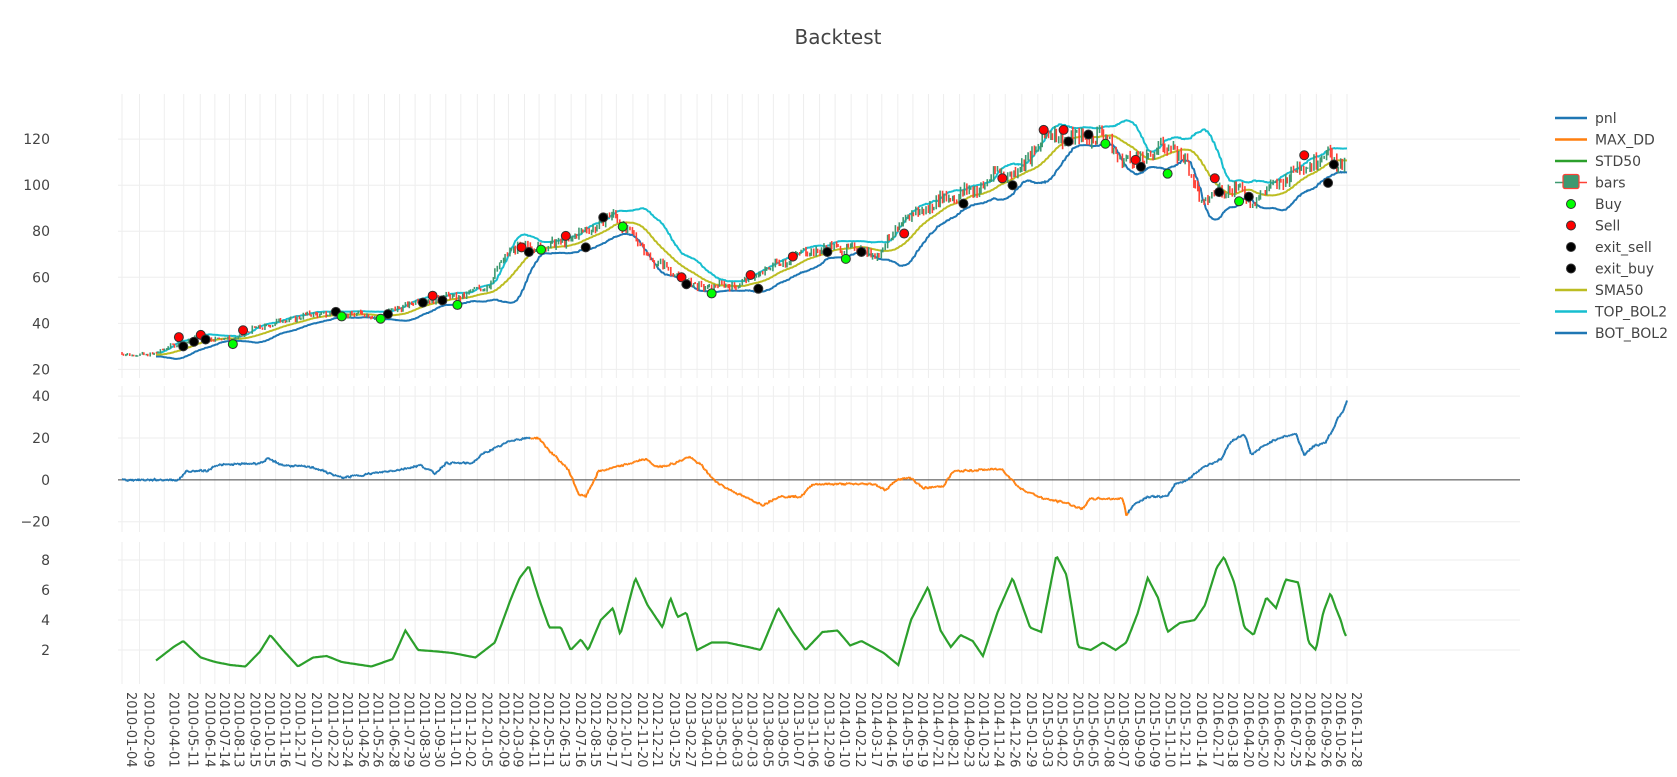 The width and height of the screenshot is (1677, 777). Describe the element at coordinates (1611, 313) in the screenshot. I see `legend-item-top-bol2: TOP_BOL2` at that location.